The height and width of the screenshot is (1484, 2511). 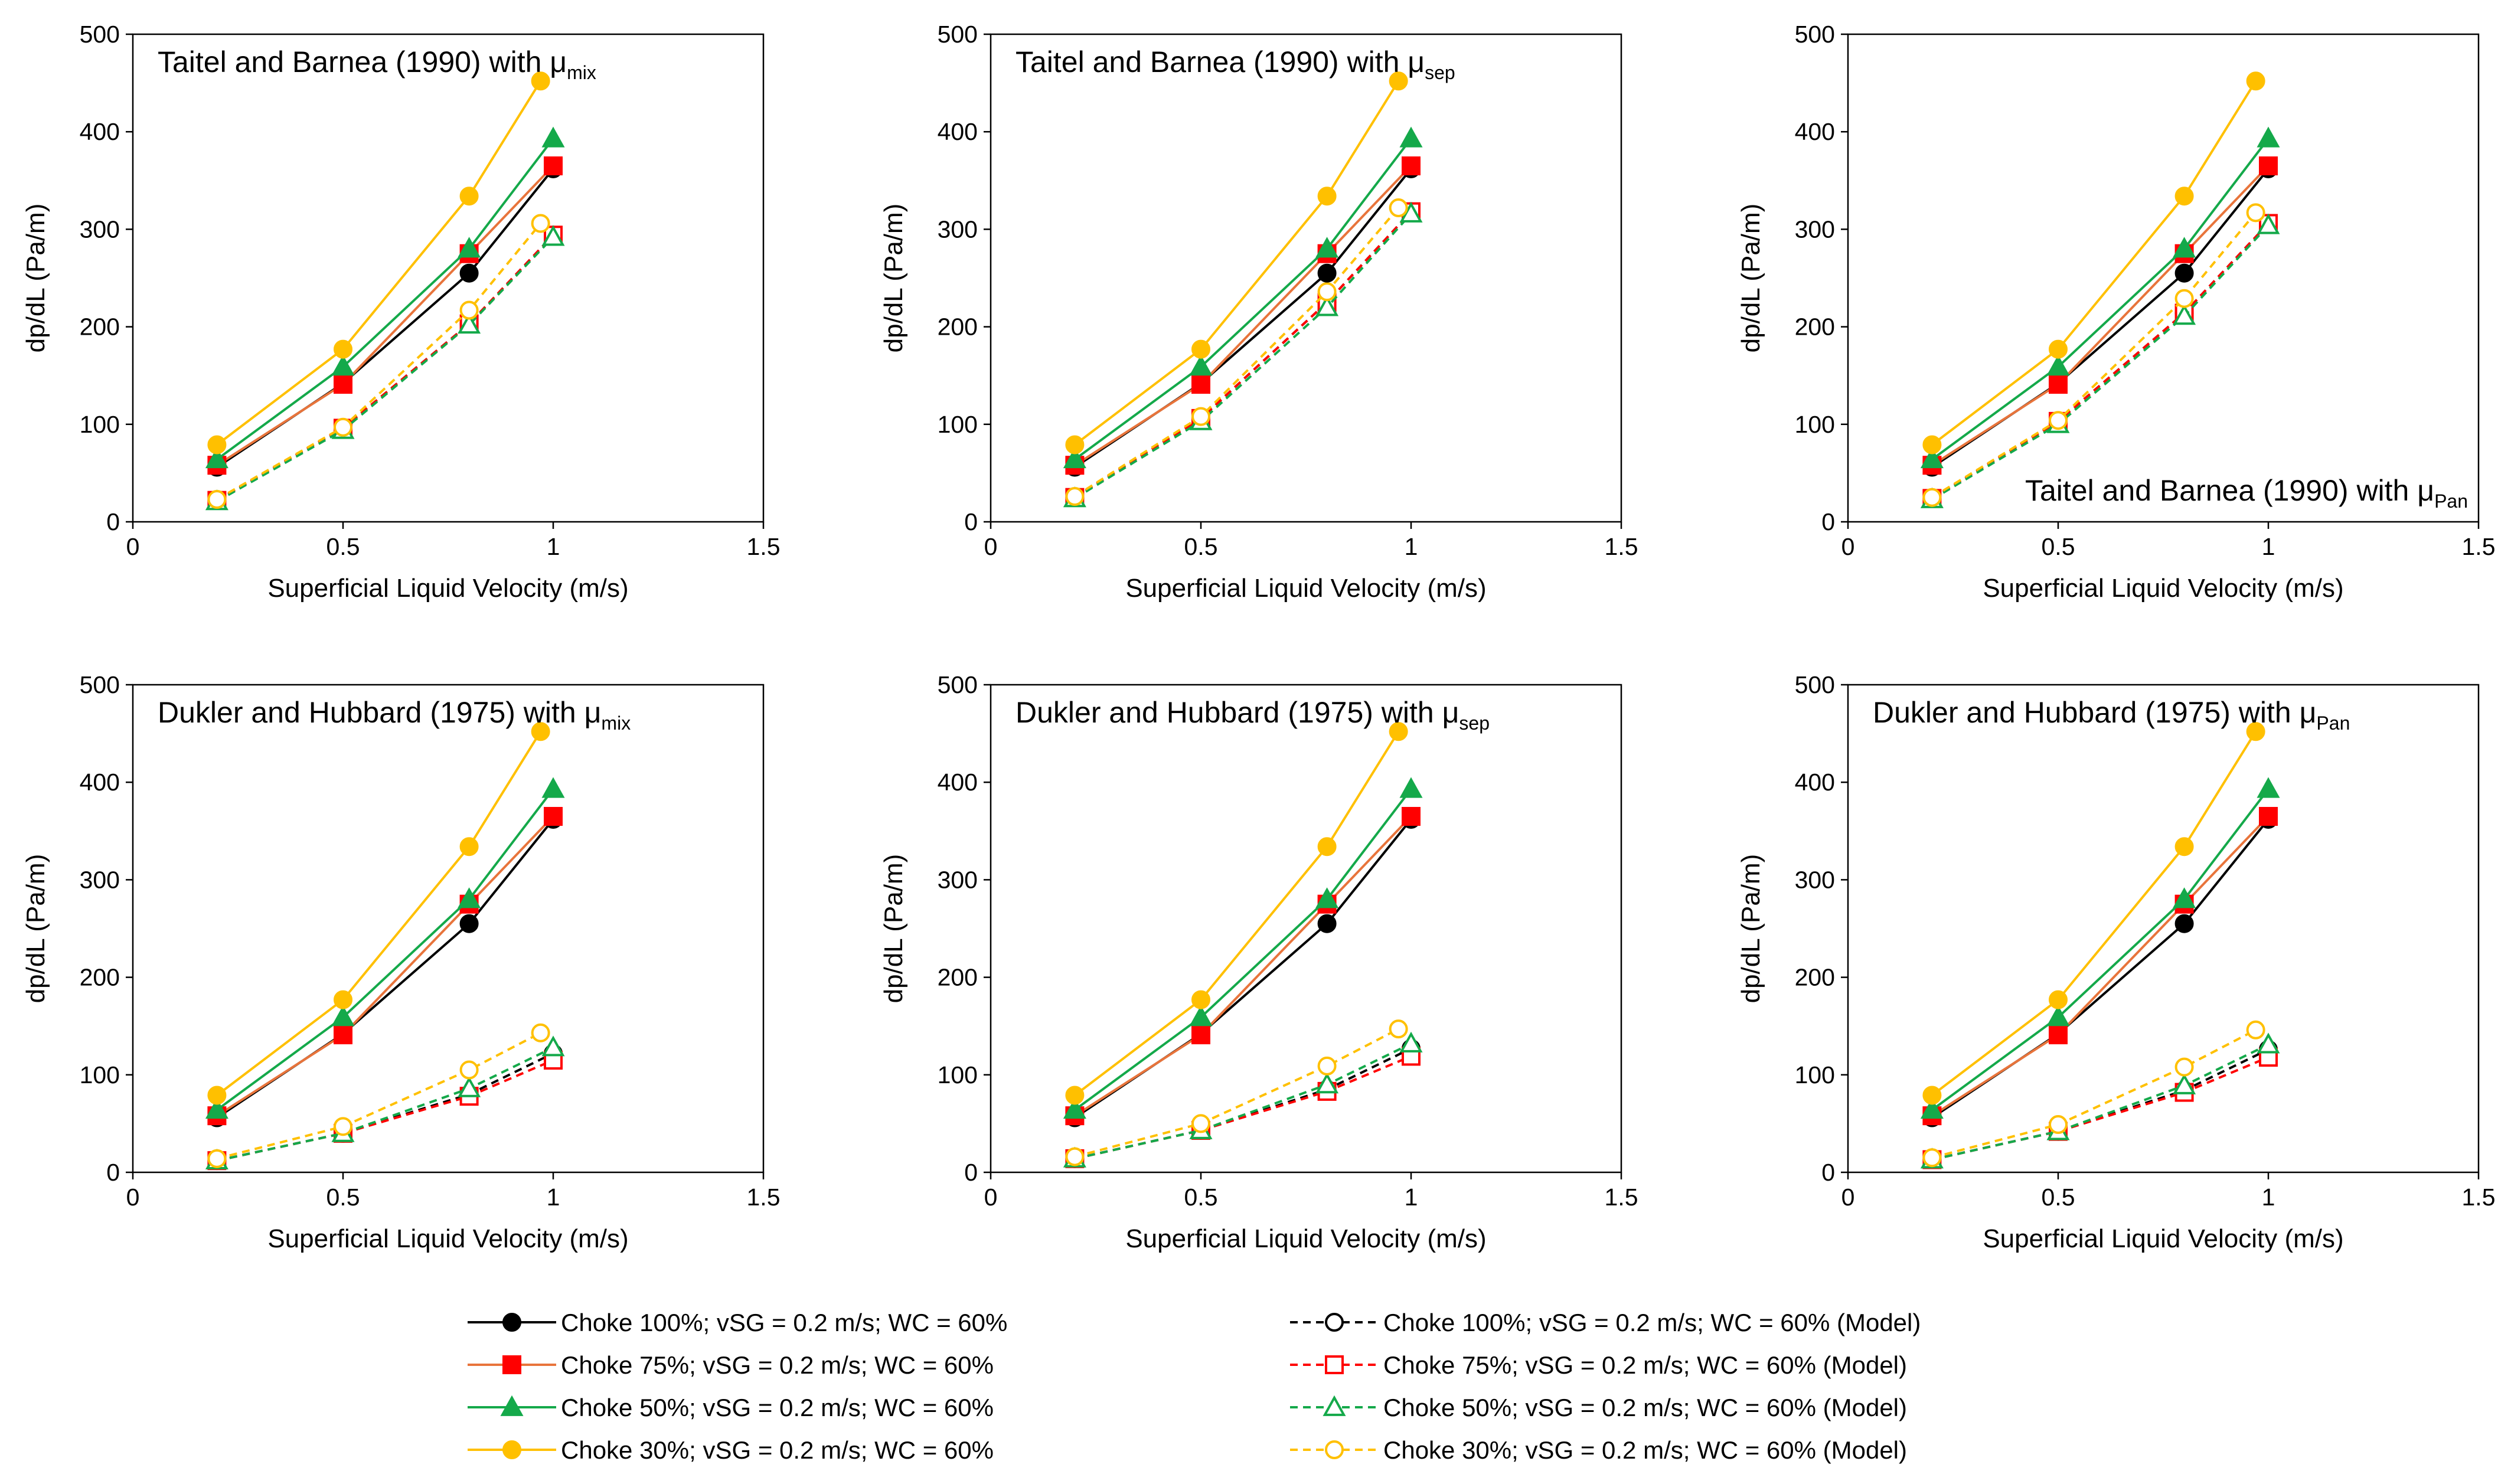 What do you see at coordinates (737, 1323) in the screenshot?
I see `legend-item-s100: Choke 100%; vSG = 0.2 m/s; WC = 60%` at bounding box center [737, 1323].